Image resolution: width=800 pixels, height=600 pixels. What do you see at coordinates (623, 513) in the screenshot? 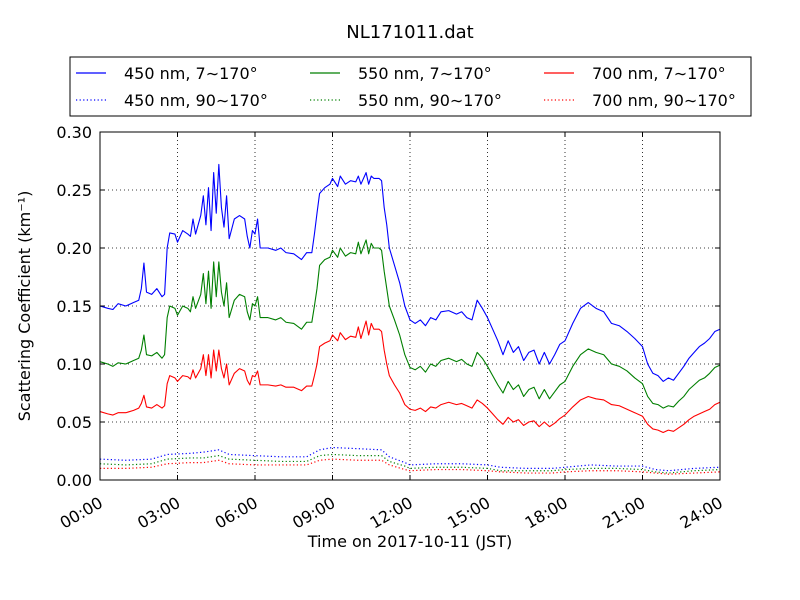
I see `x-tick-label: 21:00` at bounding box center [623, 513].